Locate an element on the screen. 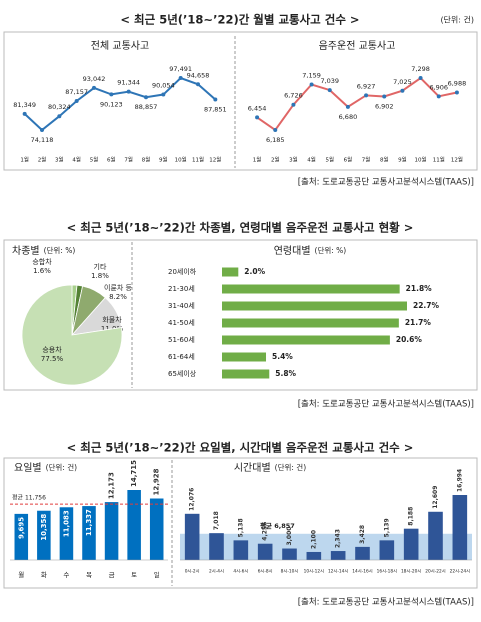  x-tick-label: 2시-4시 is located at coordinates (216, 572).